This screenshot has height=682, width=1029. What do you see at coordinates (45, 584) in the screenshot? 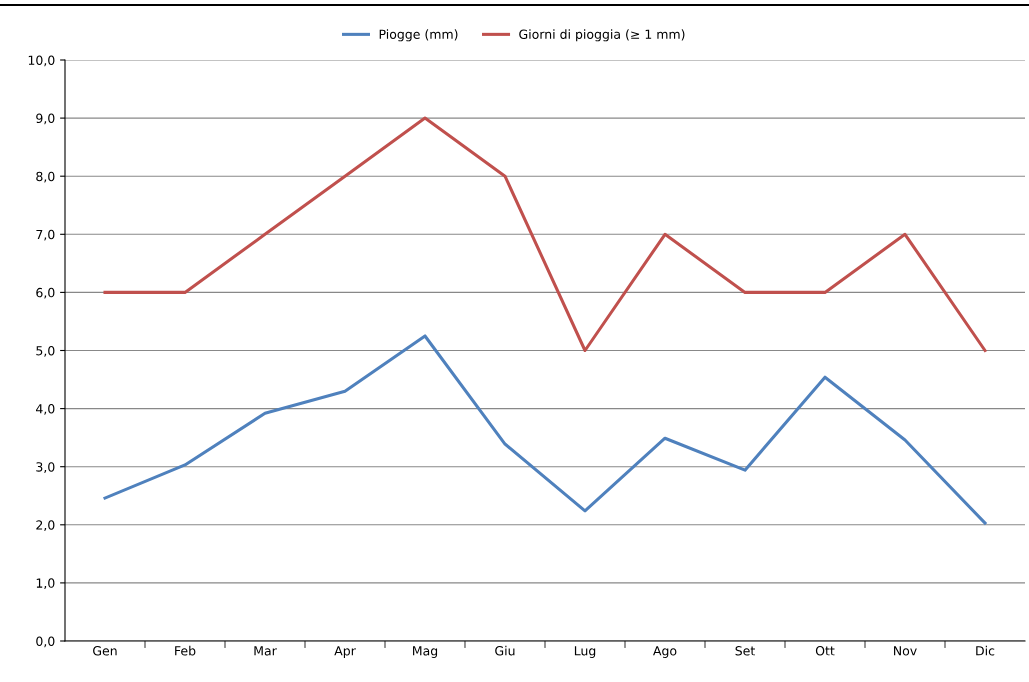
I see `y-tick-label: 1,0` at bounding box center [45, 584].